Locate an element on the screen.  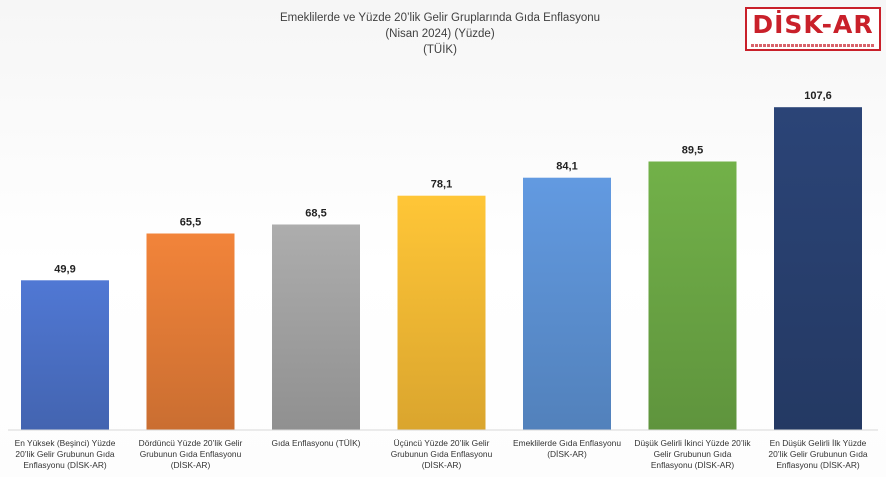
value-label-2: 65,5 is located at coordinates (190, 223).